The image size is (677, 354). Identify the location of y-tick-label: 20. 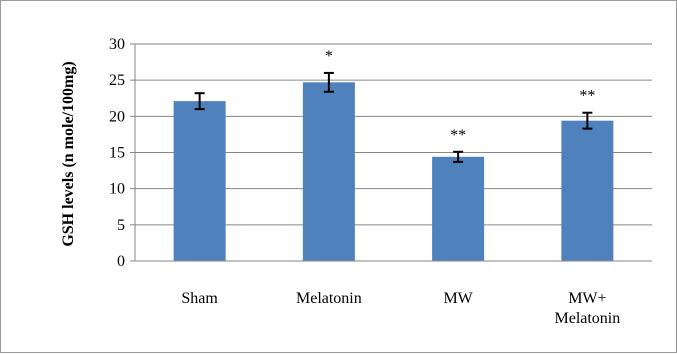
(117, 116).